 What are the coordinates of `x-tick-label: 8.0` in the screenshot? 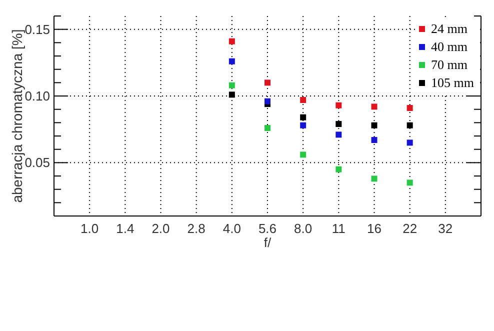 It's located at (303, 228).